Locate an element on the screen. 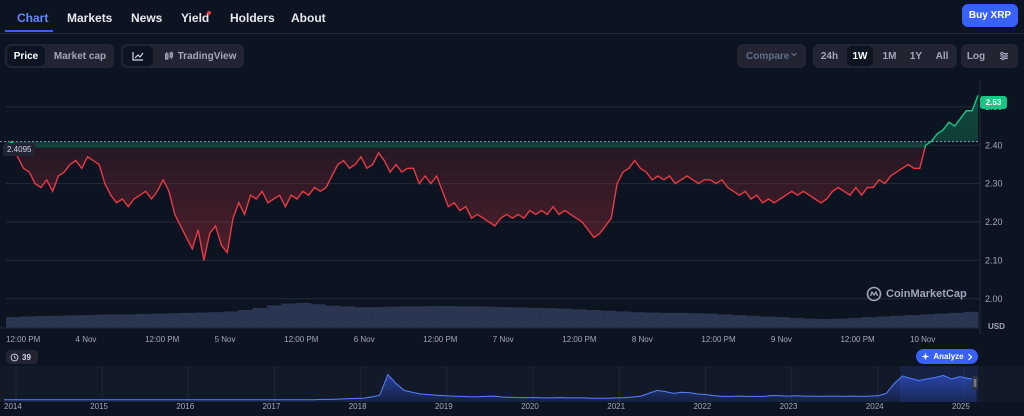  compare-dropdown: Compare is located at coordinates (771, 56).